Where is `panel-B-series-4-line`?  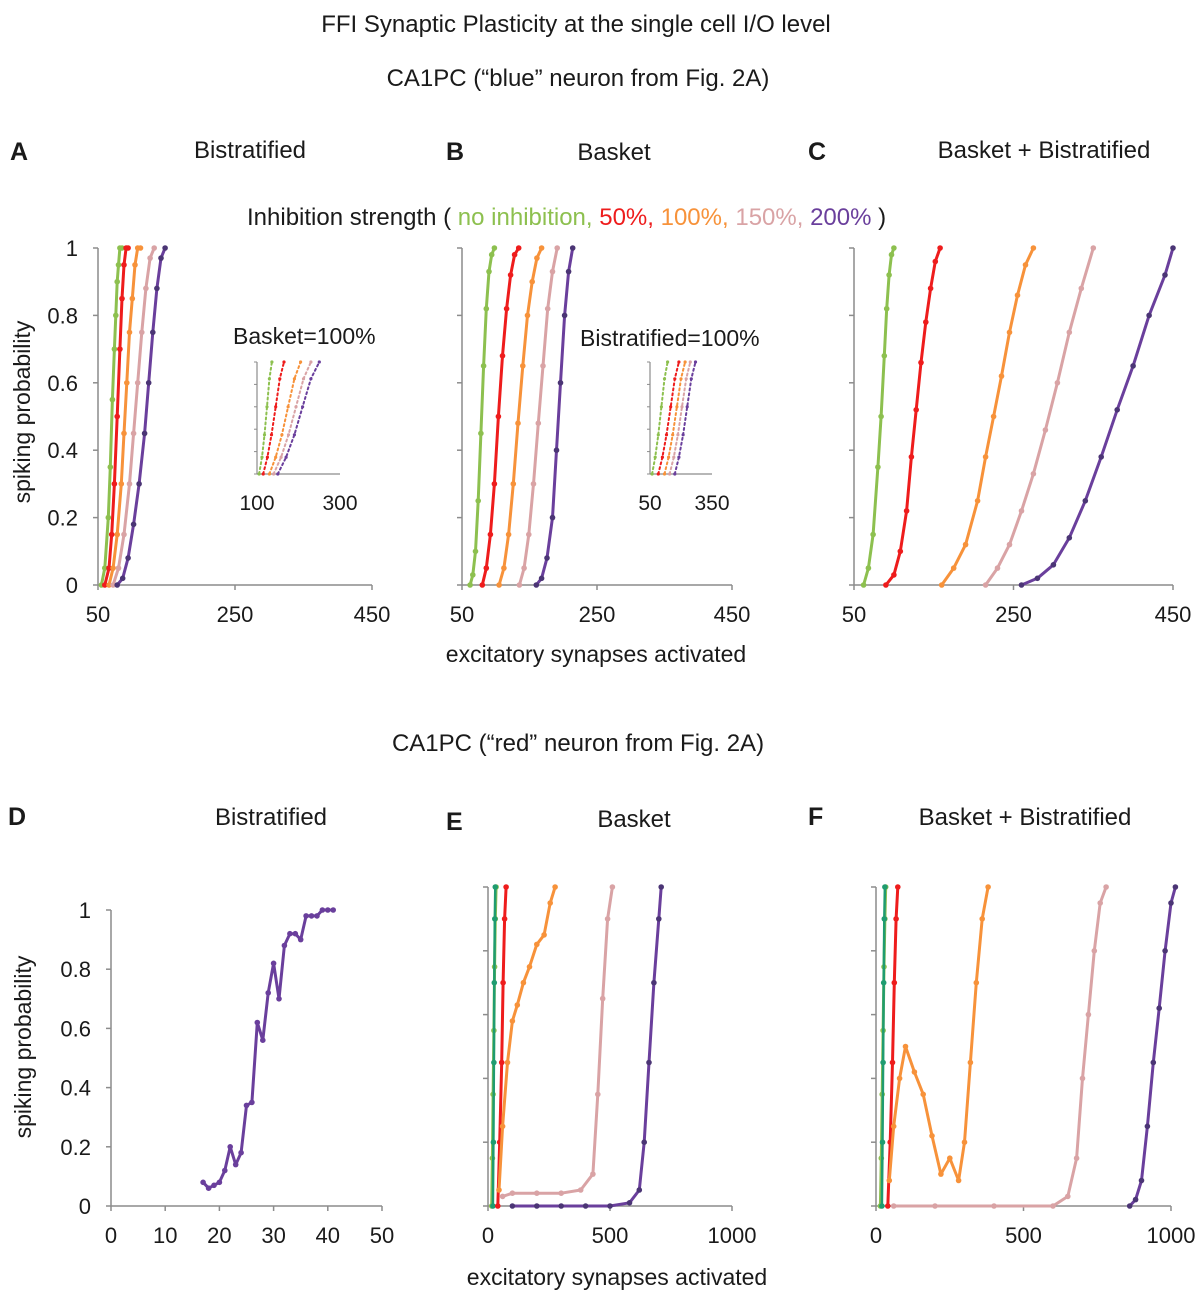
panel-B-series-4-line is located at coordinates (554, 416).